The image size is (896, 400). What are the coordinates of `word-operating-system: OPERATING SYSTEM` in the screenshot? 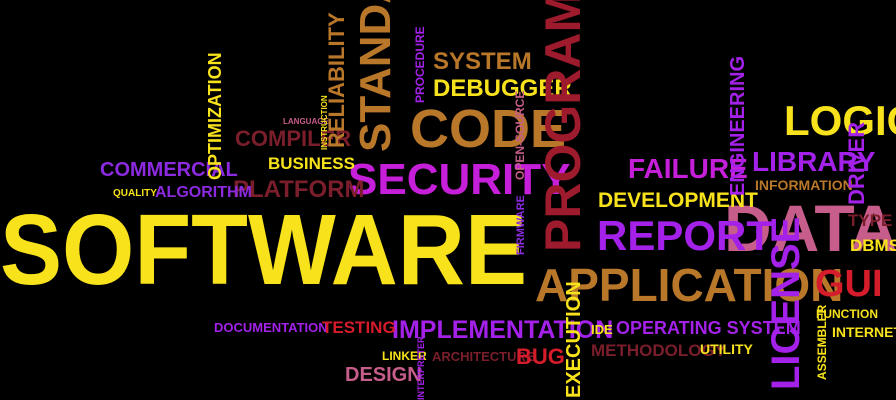 It's located at (708, 328).